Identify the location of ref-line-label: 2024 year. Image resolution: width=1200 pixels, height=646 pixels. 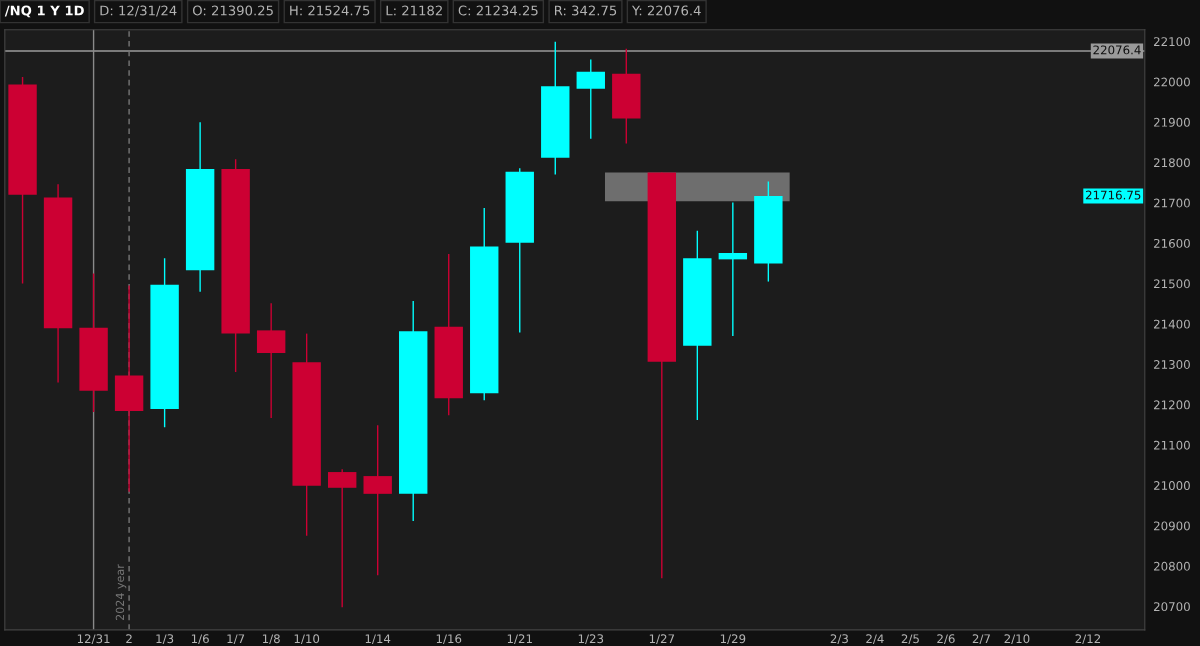
(121, 592).